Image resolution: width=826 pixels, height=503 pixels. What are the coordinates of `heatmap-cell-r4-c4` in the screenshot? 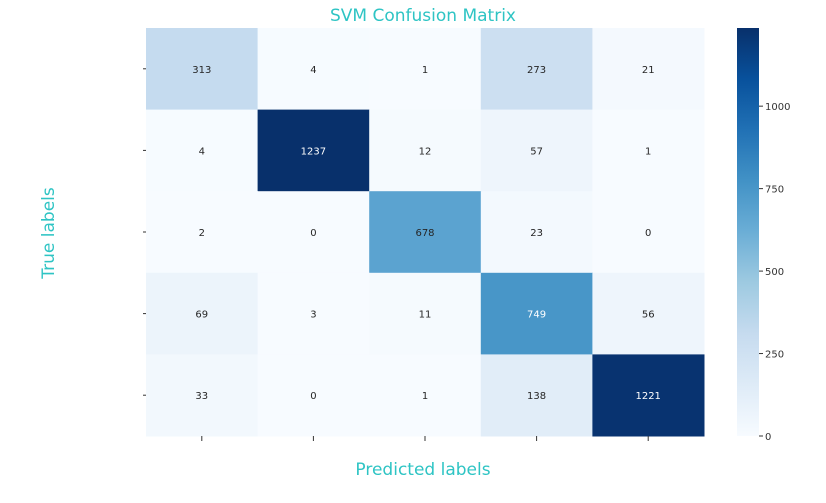 It's located at (648, 395).